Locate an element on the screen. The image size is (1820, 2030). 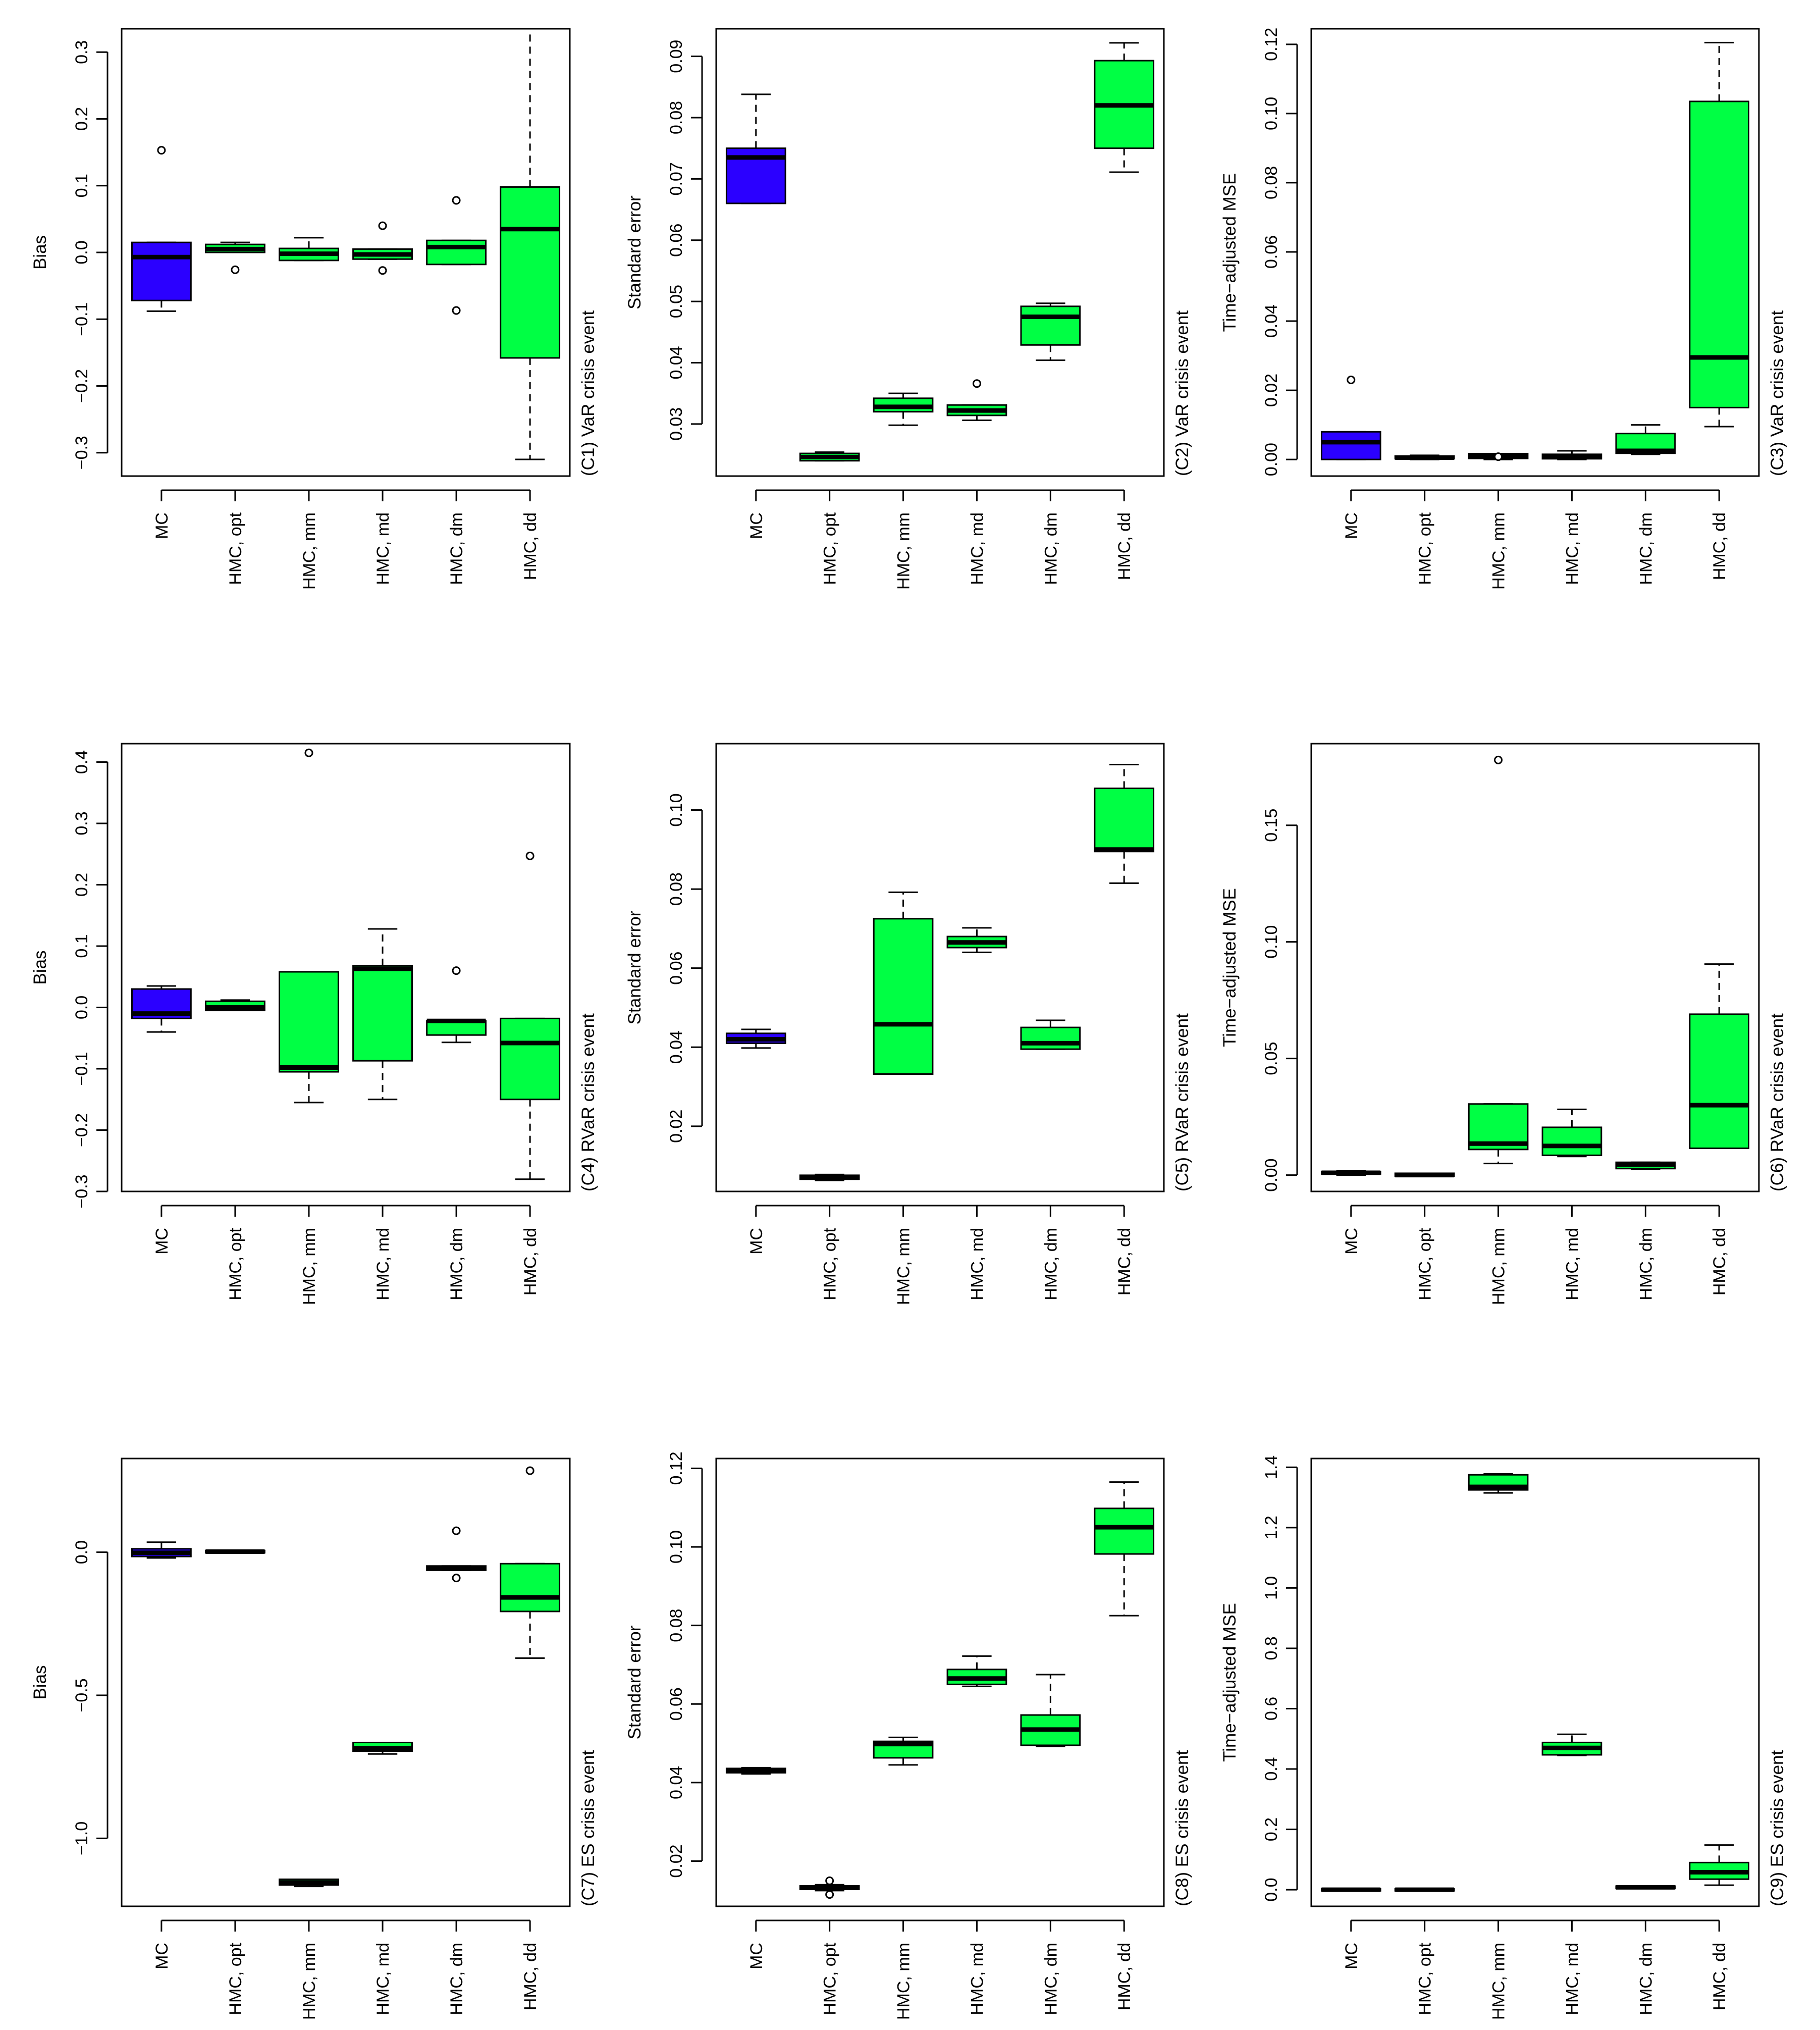
panel-title: (C2) VaR crisis event is located at coordinates (1182, 393).